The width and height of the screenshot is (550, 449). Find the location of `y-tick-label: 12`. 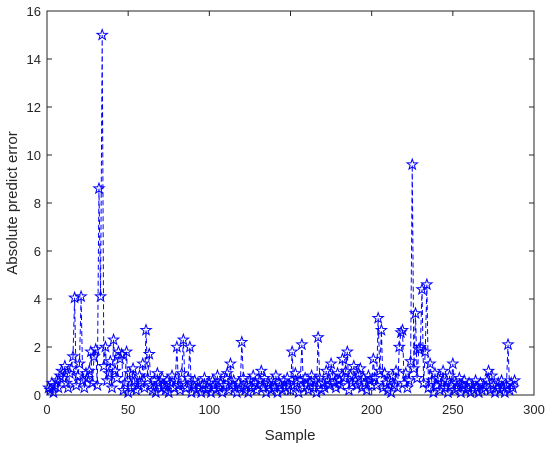

y-tick-label: 12 is located at coordinates (34, 107).